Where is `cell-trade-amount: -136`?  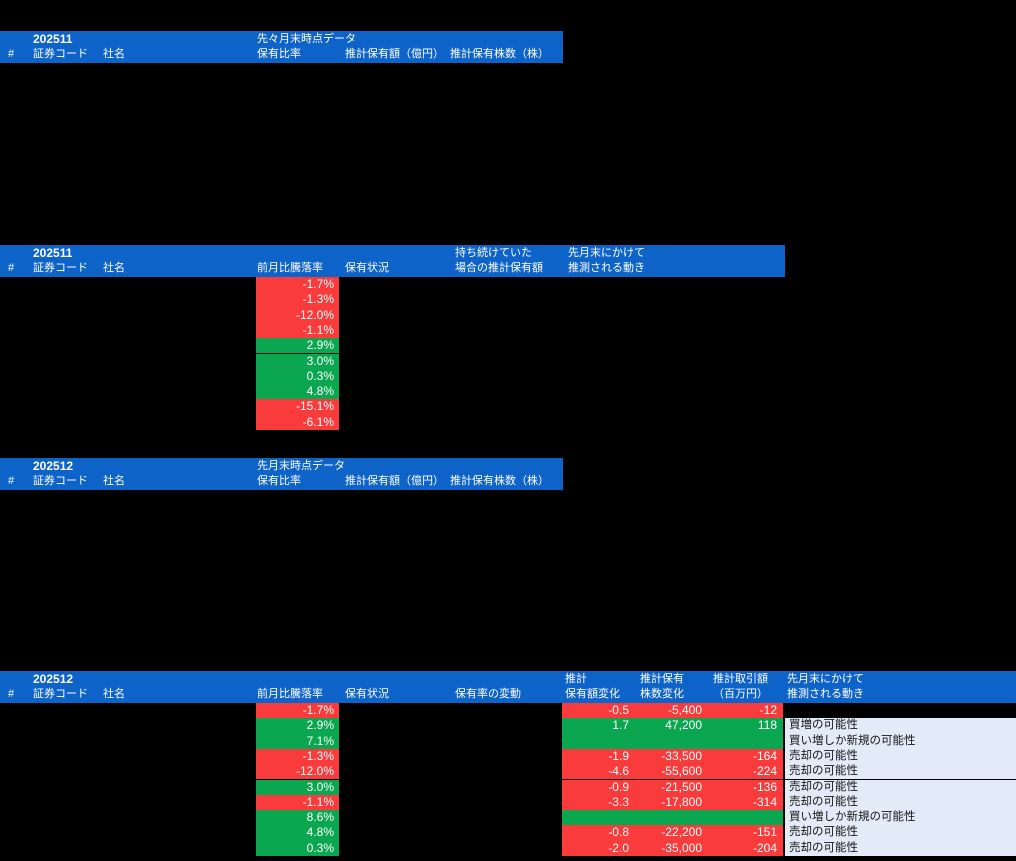
cell-trade-amount: -136 is located at coordinates (745, 787).